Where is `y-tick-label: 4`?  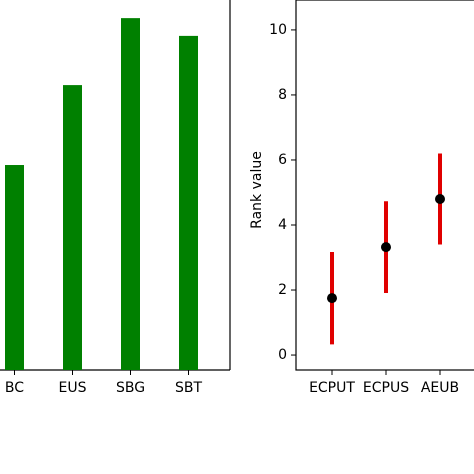
y-tick-label: 4 is located at coordinates (282, 225).